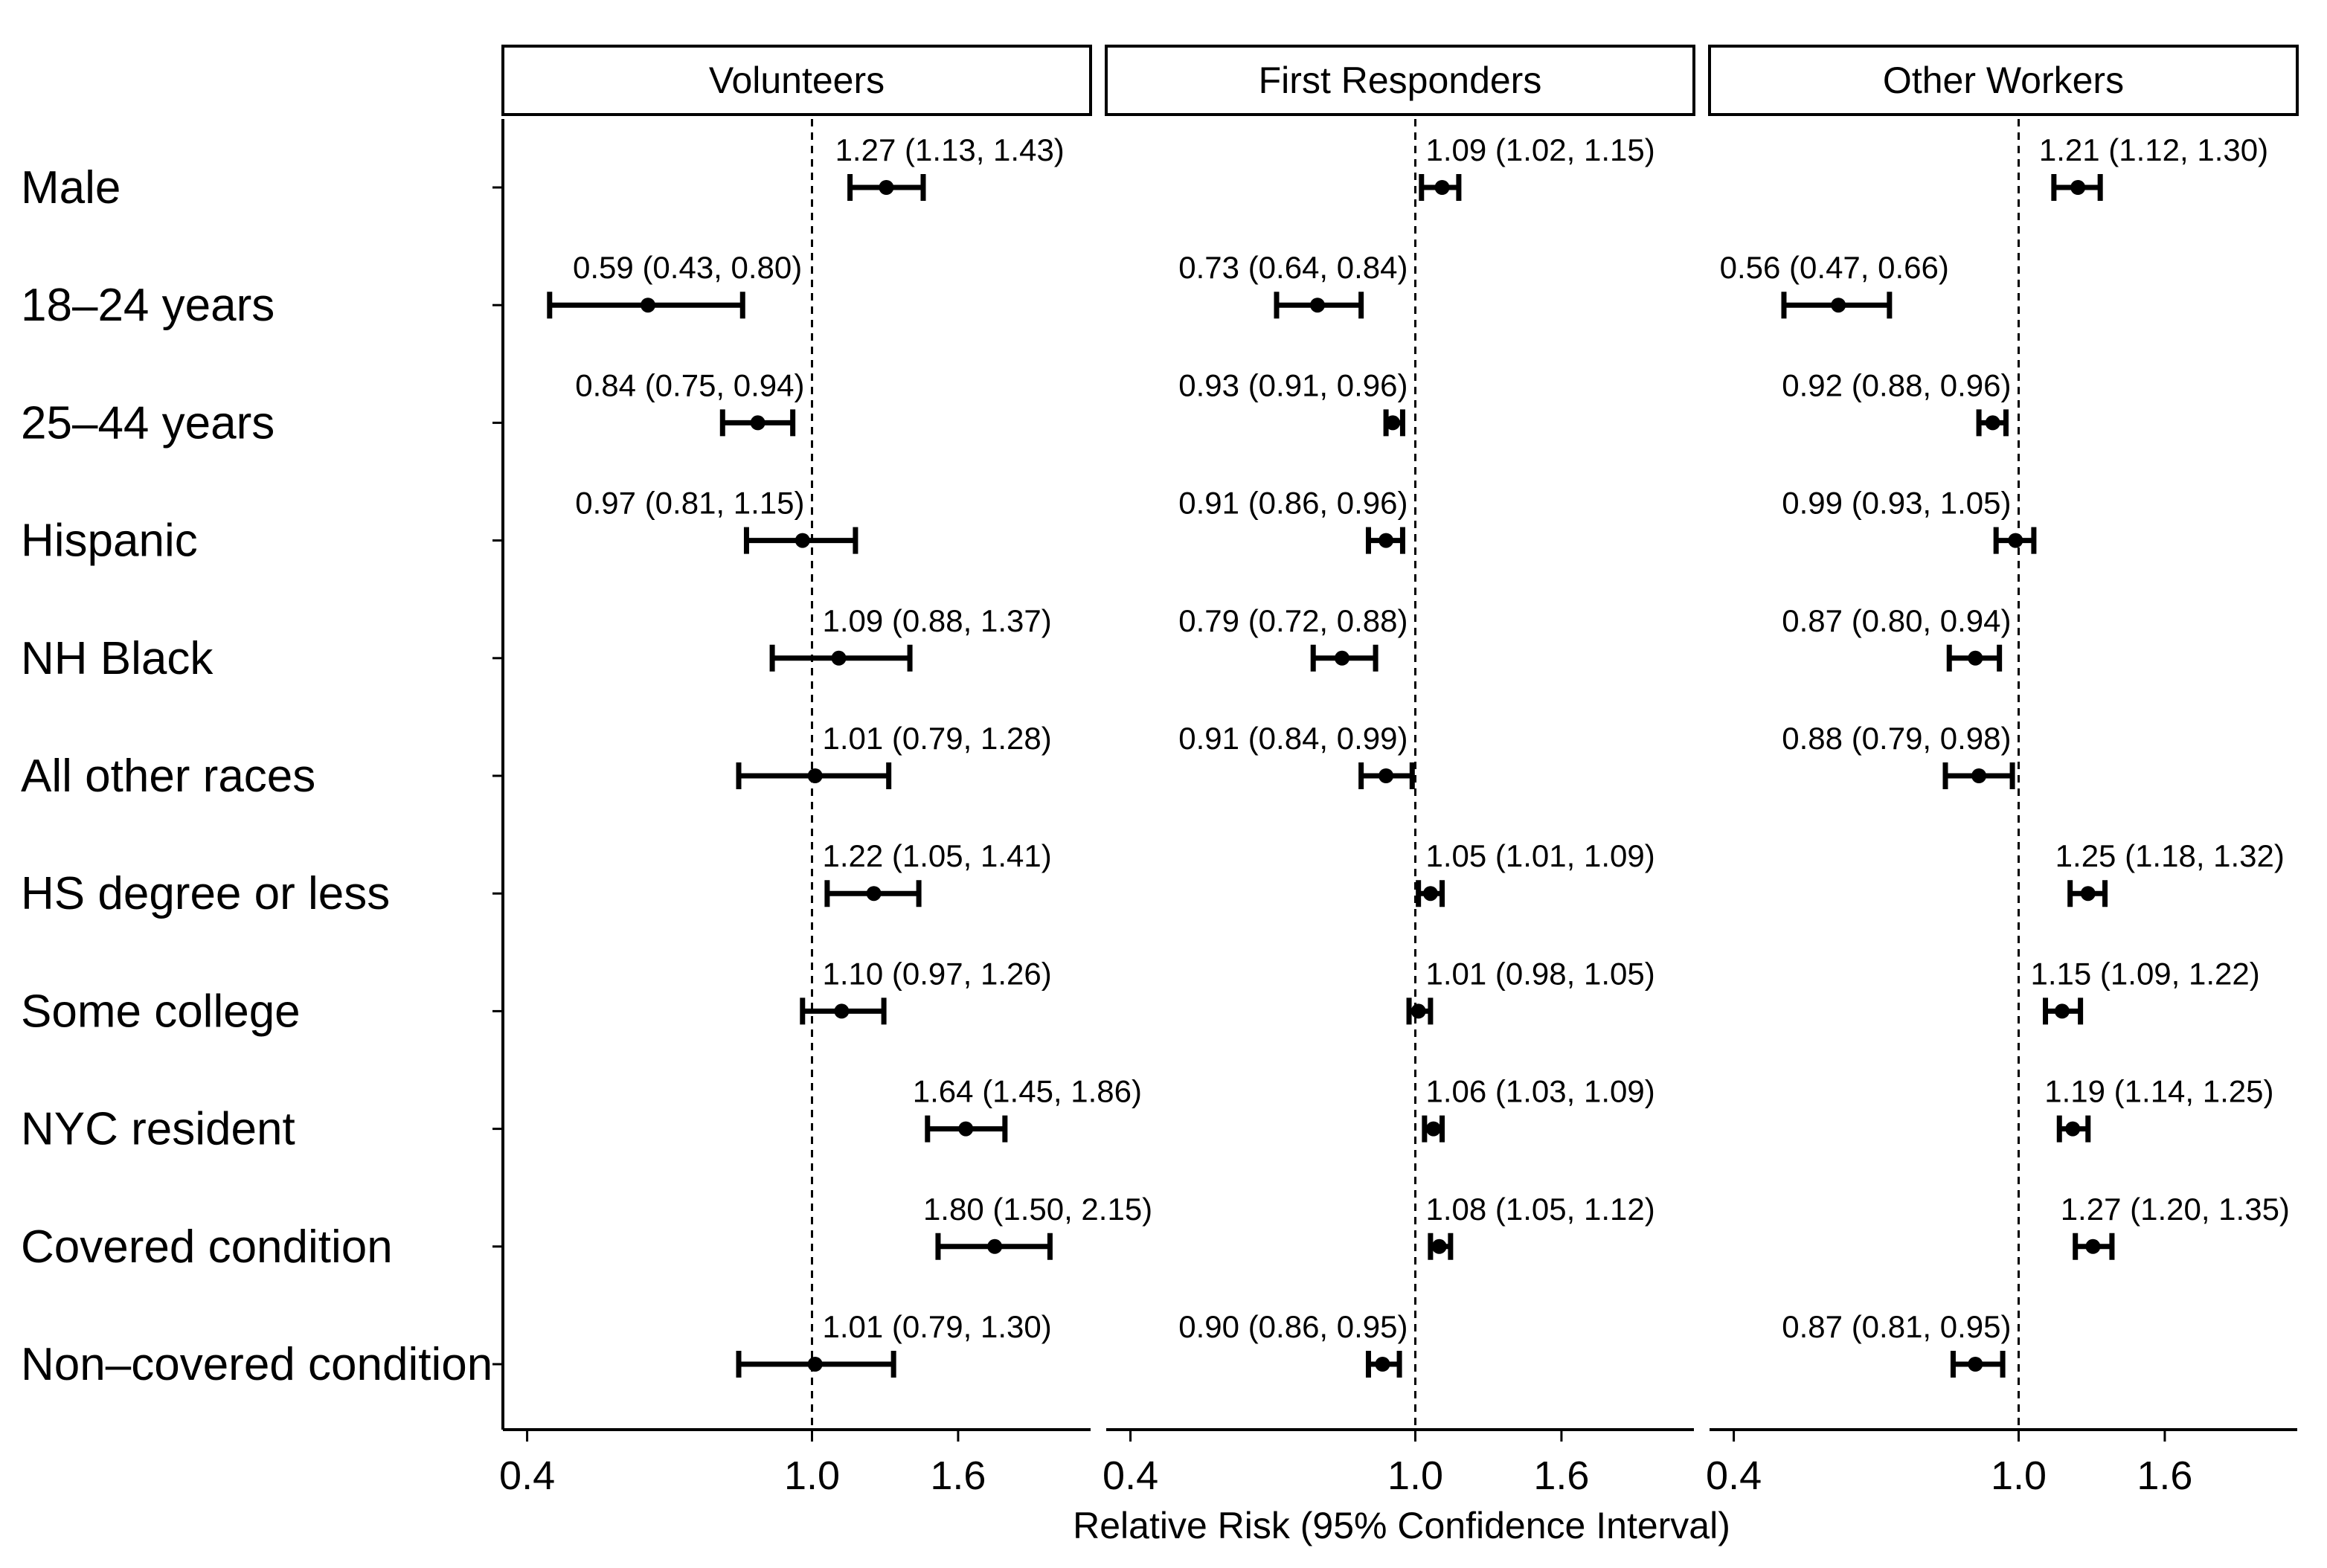 The width and height of the screenshot is (2327, 1568). Describe the element at coordinates (937, 738) in the screenshot. I see `data-label: 1.01 (0.79, 1.28)` at that location.